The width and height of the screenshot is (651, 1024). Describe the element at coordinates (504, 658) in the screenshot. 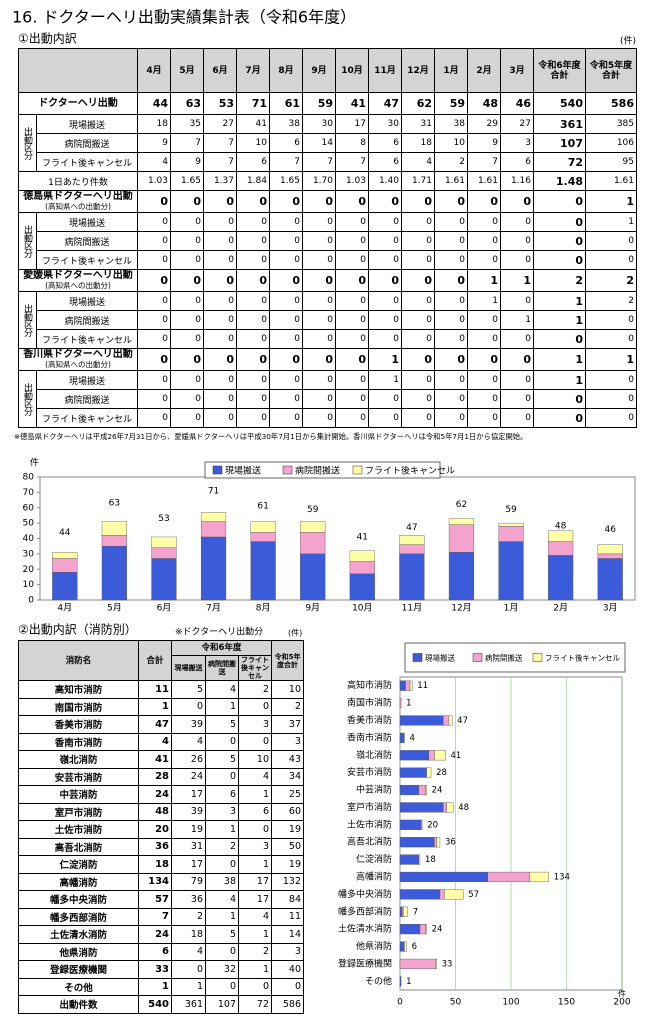

I see `legend-label: 病院間搬送` at that location.